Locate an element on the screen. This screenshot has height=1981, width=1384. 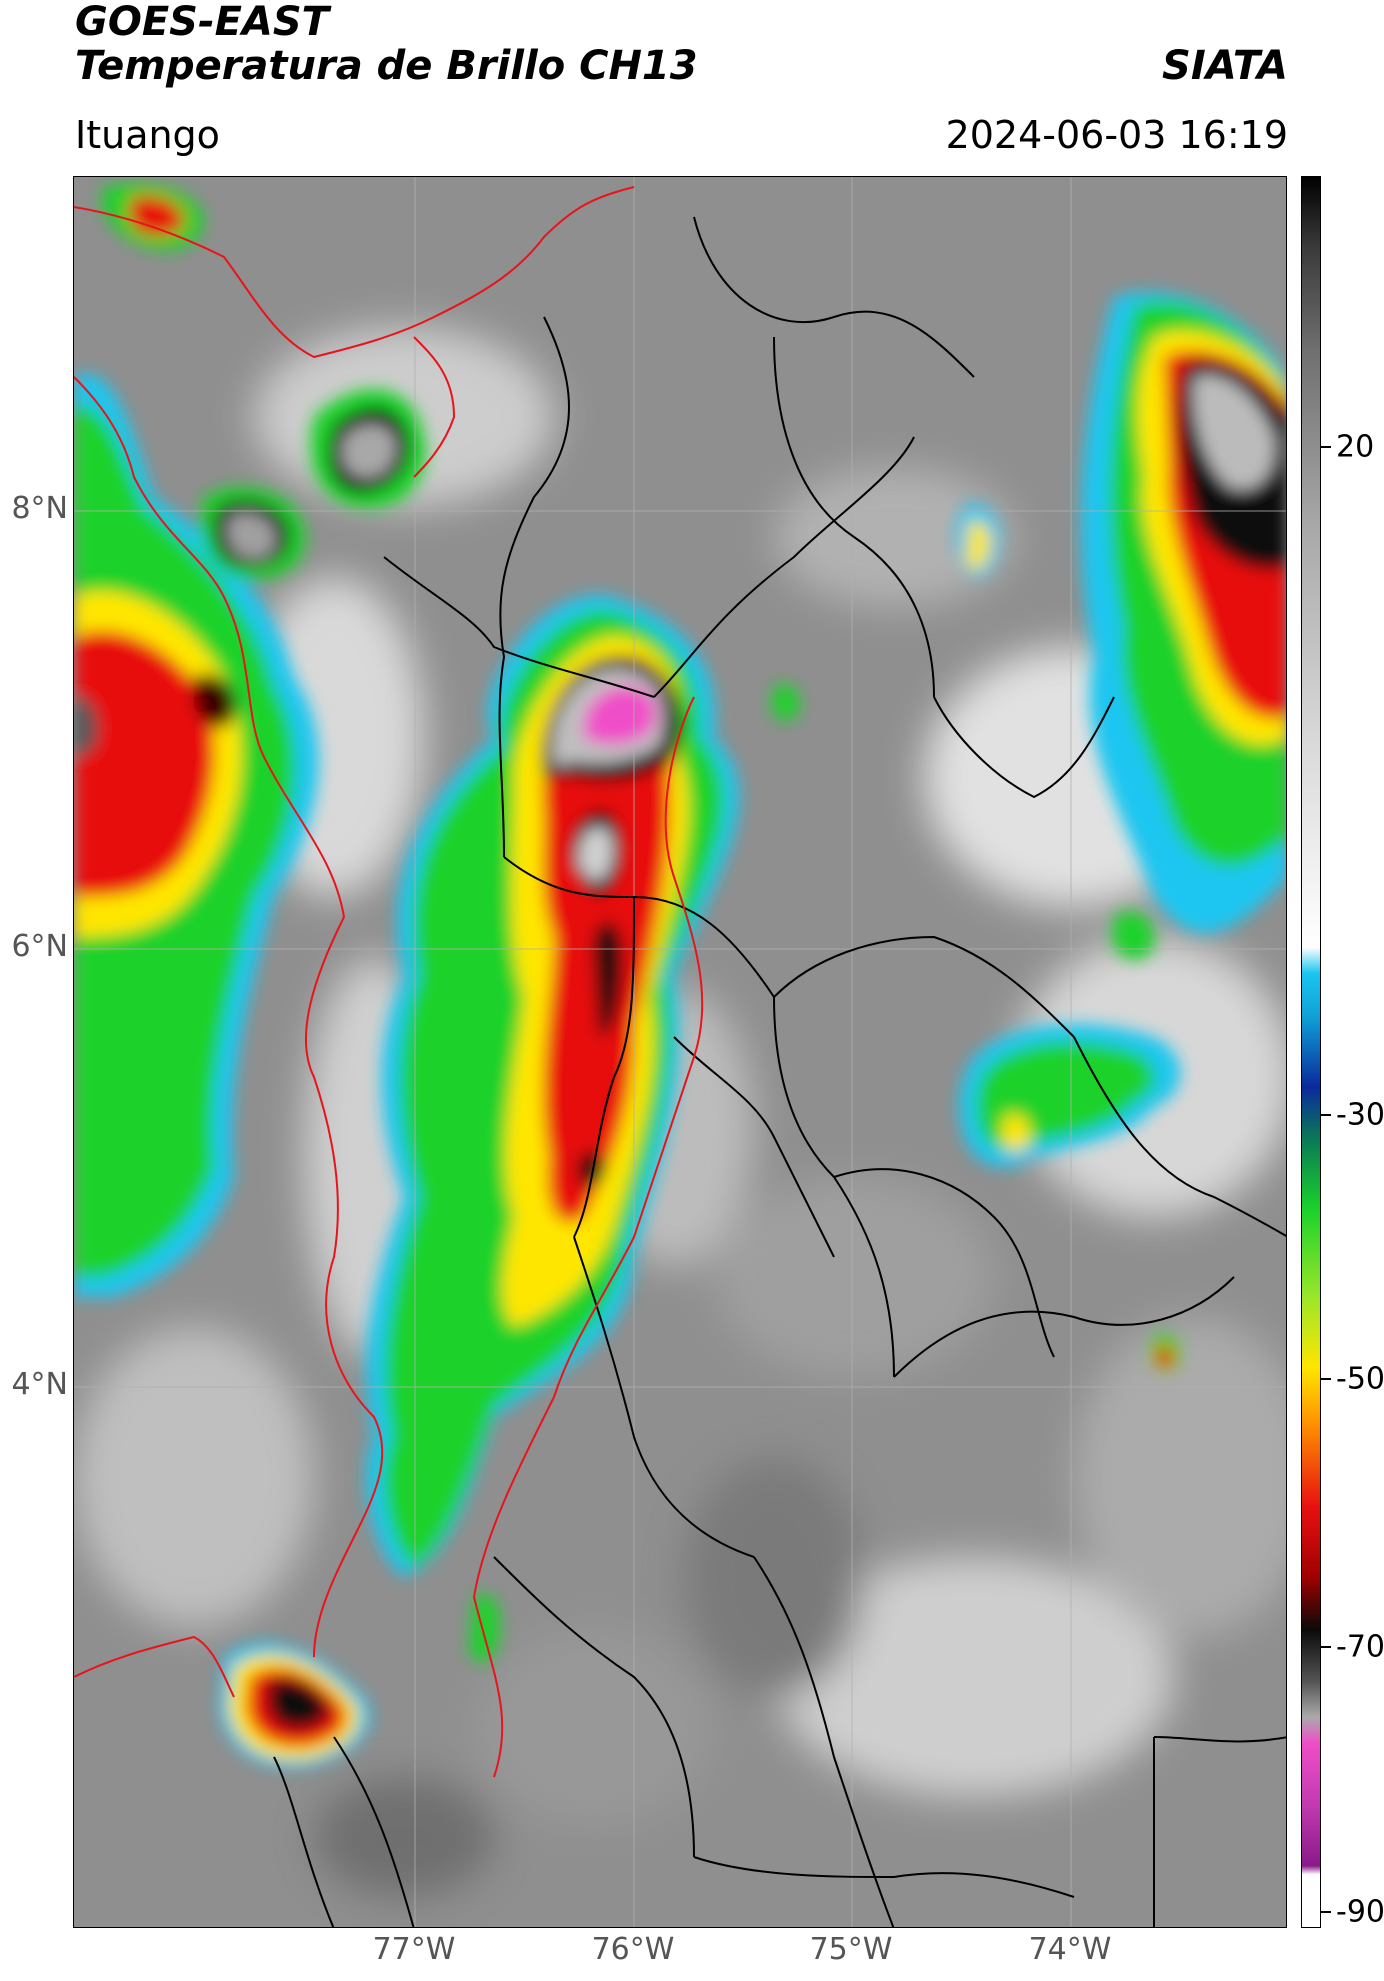
storm-cell-narino is located at coordinates (295, 1705).